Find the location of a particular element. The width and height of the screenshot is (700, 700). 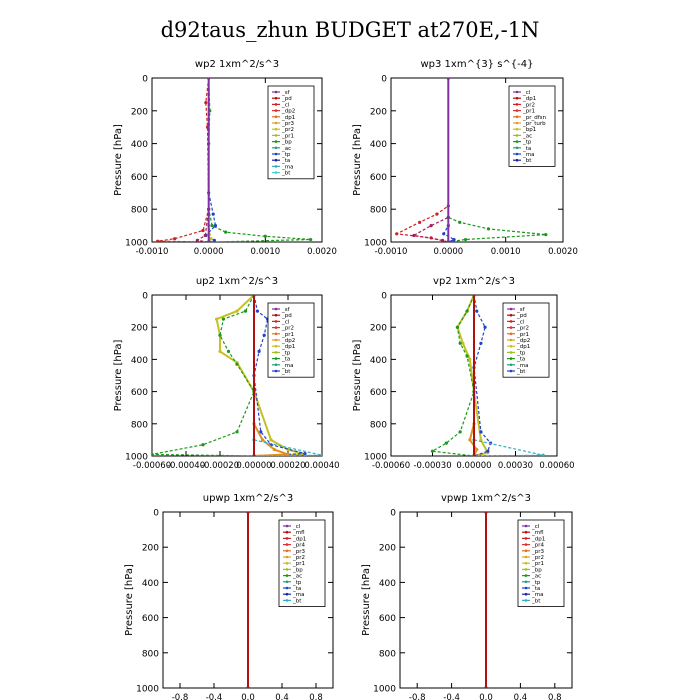

legend: _sf_pd_cl_pr2_pr1_dp2_dp1_tp_ta_ma_bt is located at coordinates (291, 340).